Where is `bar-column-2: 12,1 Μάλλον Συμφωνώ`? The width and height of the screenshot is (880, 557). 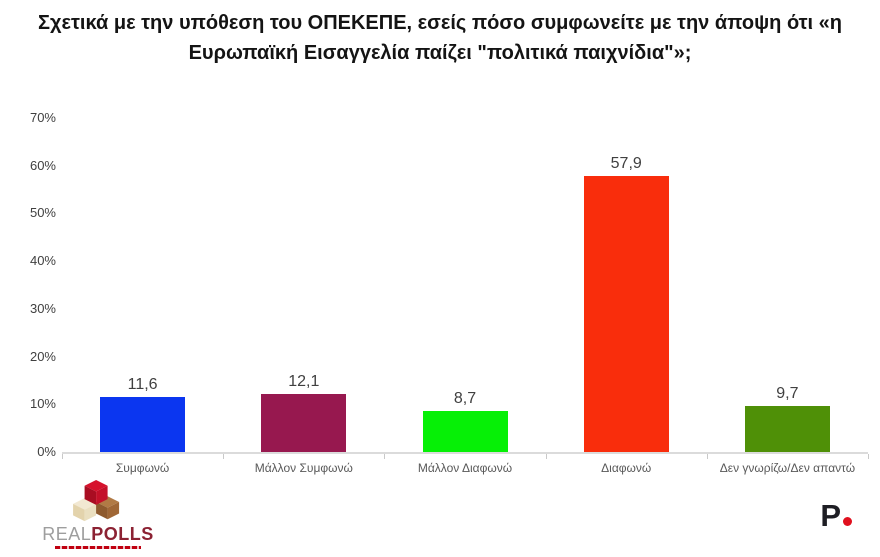 bar-column-2: 12,1 Μάλλον Συμφωνώ is located at coordinates (303, 296).